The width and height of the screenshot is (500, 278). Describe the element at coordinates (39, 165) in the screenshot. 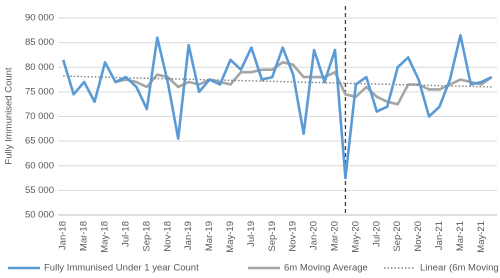

I see `y-tick-label: 60 000` at that location.